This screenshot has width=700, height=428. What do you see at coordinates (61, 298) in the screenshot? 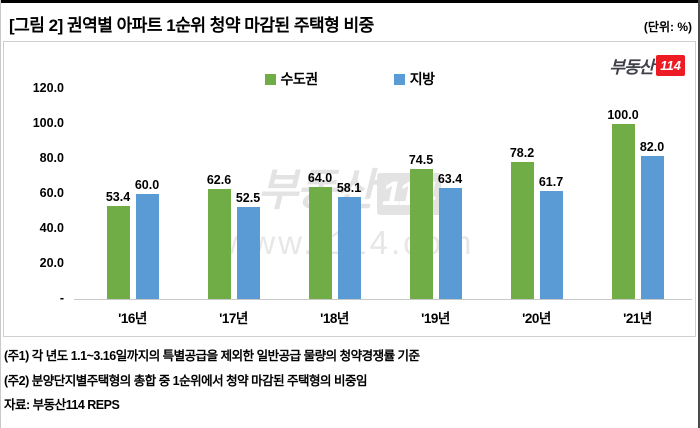
I see `y-tick-label: -` at bounding box center [61, 298].